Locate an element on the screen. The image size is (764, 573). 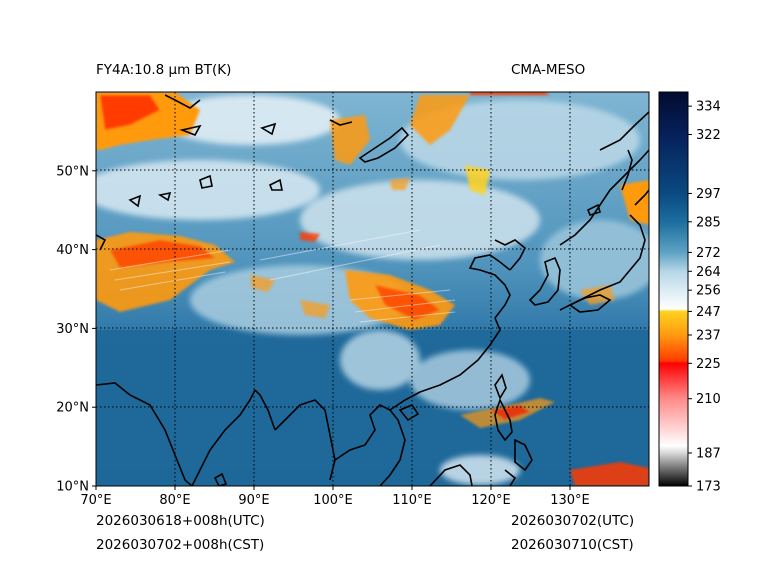
colorbar-tick-label: 225 is located at coordinates (708, 364).